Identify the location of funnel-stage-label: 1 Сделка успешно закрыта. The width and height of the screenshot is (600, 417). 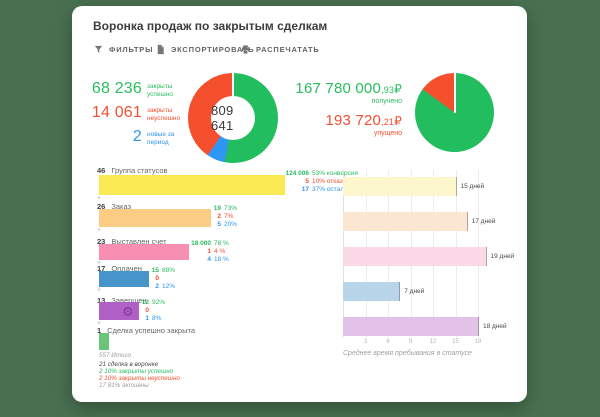
(146, 330).